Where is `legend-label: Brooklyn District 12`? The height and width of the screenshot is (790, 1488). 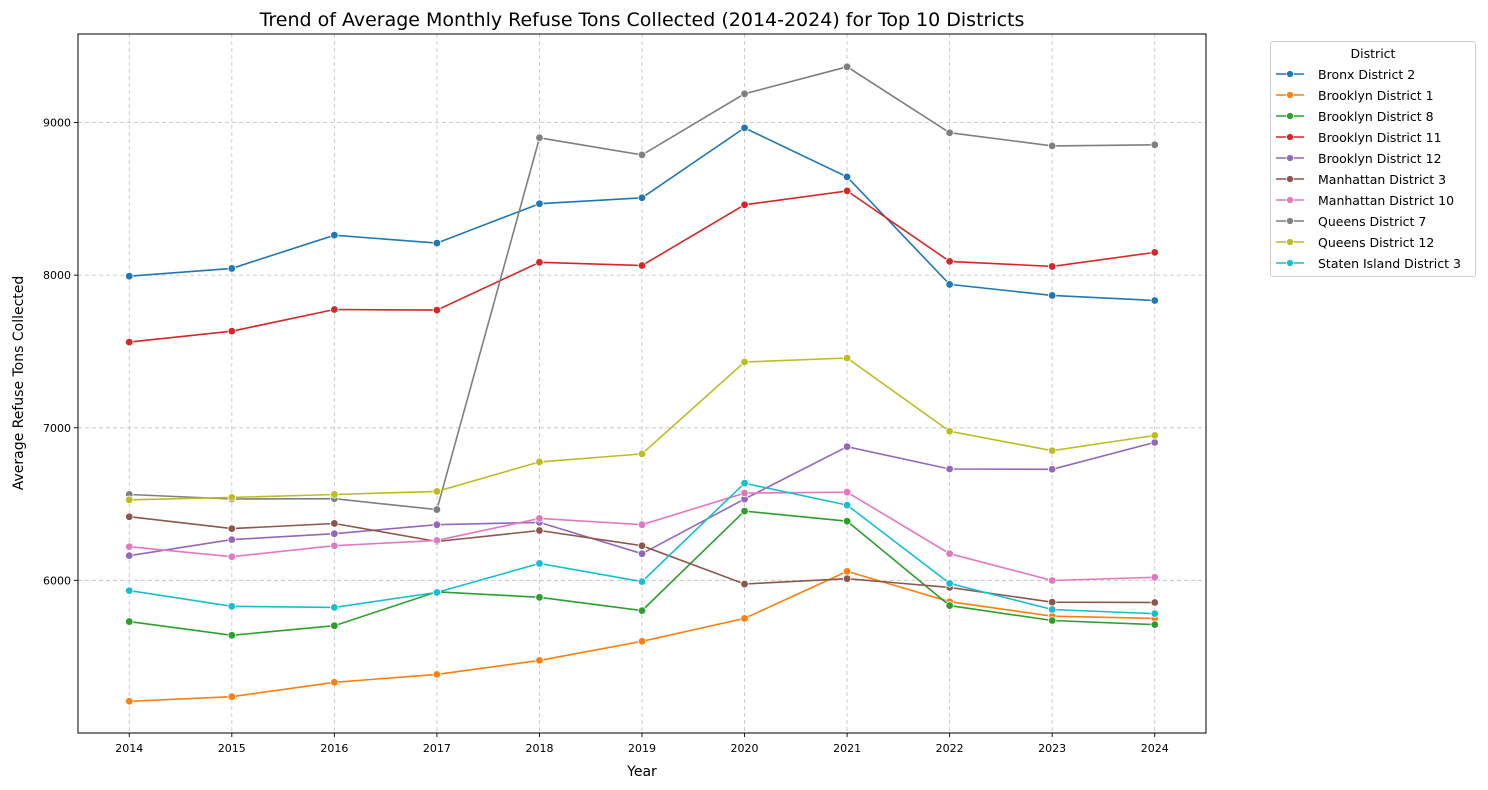 legend-label: Brooklyn District 12 is located at coordinates (1380, 158).